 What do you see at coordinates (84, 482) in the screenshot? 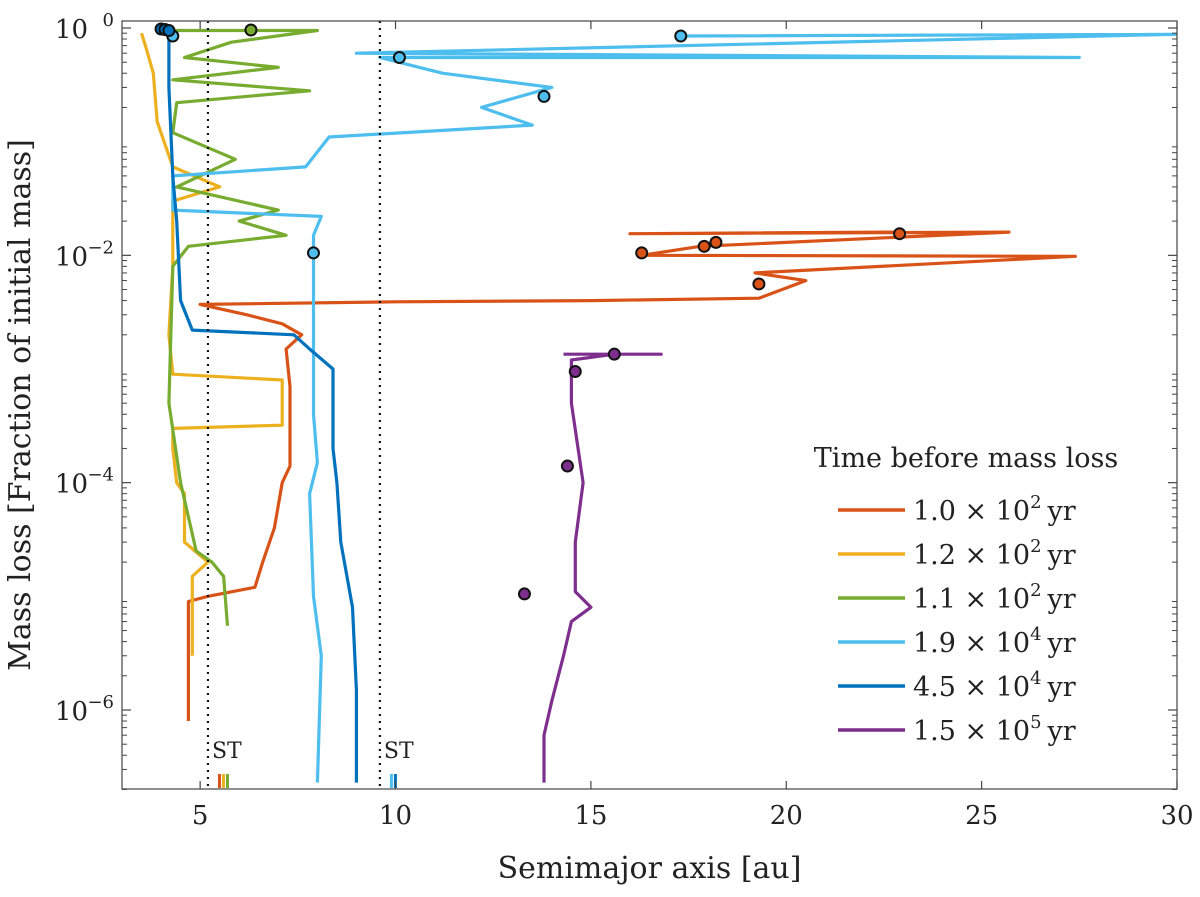
I see `y-tick-label-1: 10⁻⁴` at bounding box center [84, 482].